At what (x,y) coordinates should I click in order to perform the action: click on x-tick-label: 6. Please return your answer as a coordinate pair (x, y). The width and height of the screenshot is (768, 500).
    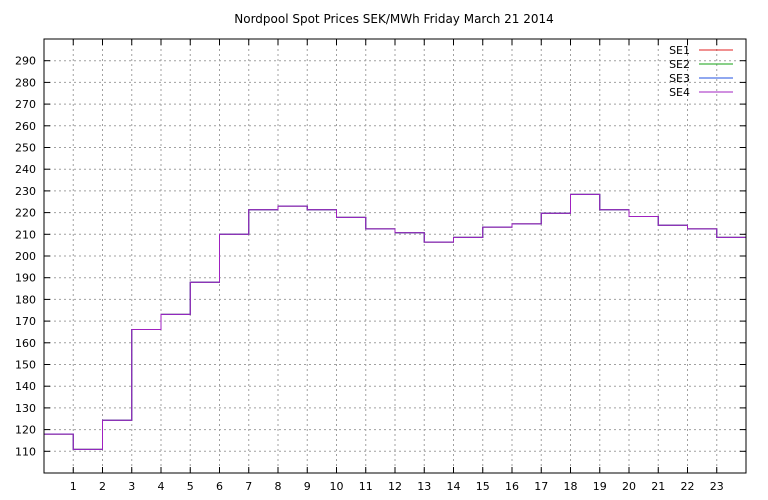
    Looking at the image, I should click on (219, 486).